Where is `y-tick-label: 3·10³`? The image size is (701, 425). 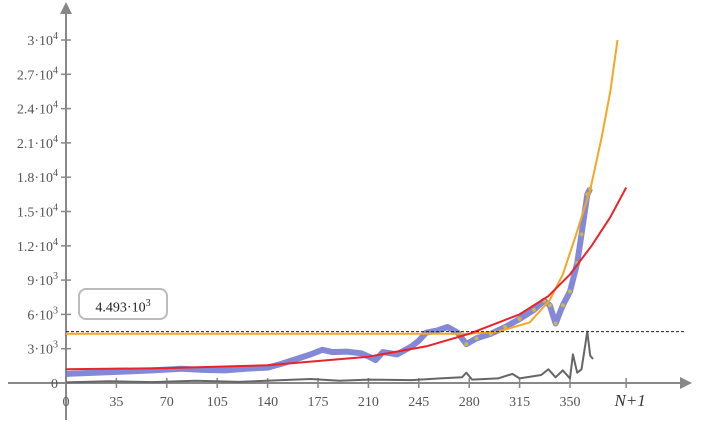
y-tick-label: 3·10³ is located at coordinates (42, 349).